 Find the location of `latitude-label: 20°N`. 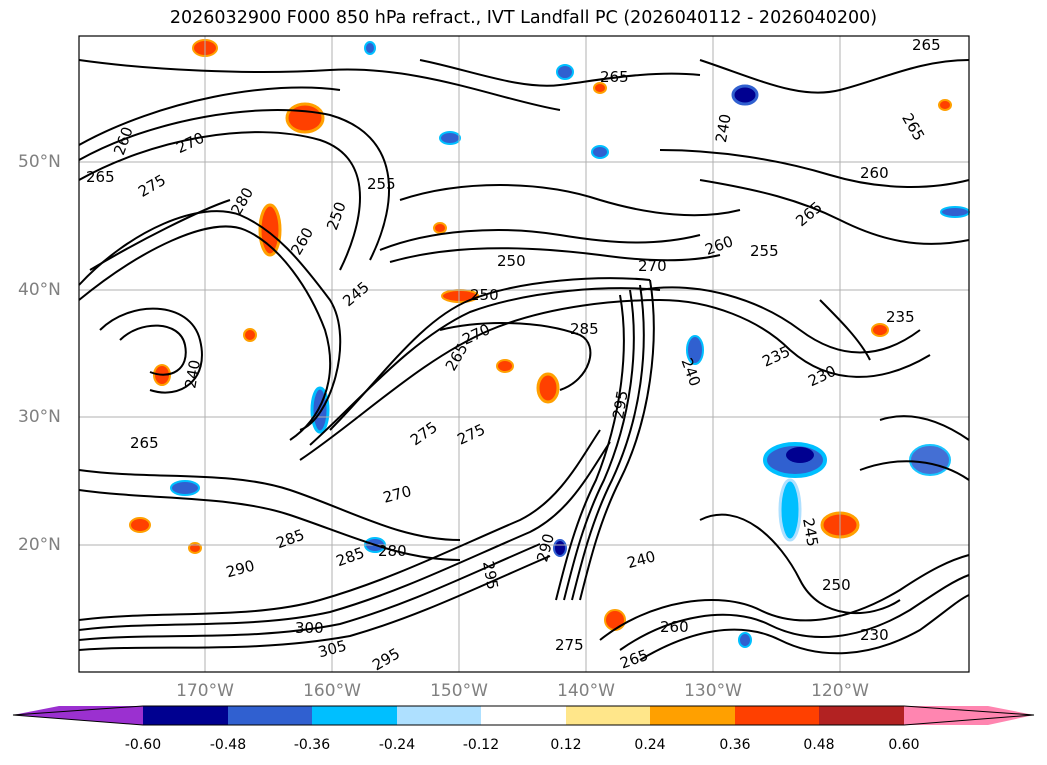

latitude-label: 20°N is located at coordinates (39, 545).